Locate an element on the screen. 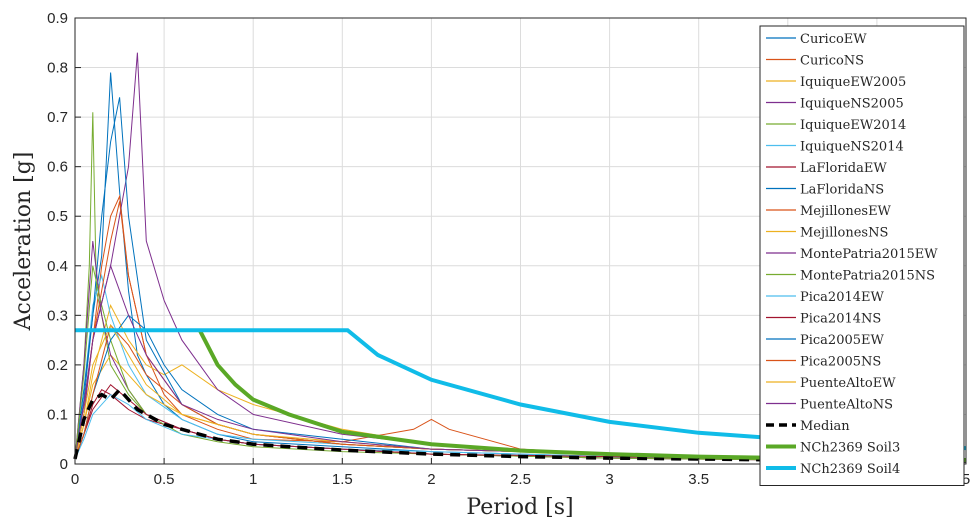 The width and height of the screenshot is (971, 522). y-tick-label: 0.7 is located at coordinates (57, 117).